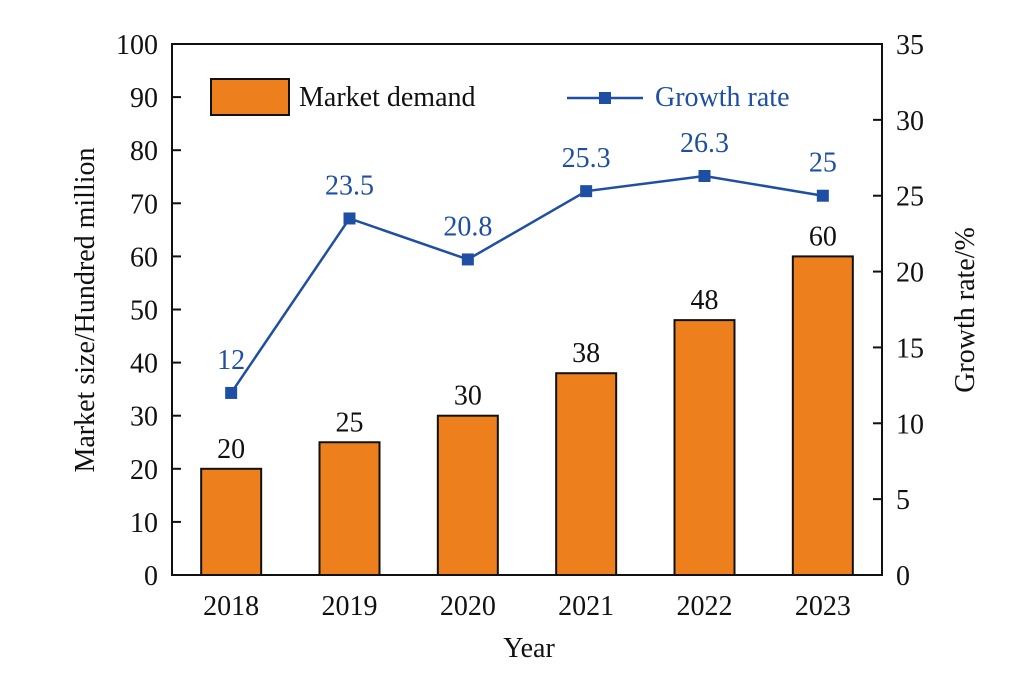 This screenshot has height=684, width=1033. What do you see at coordinates (144, 311) in the screenshot?
I see `y-tick-label-left: 50` at bounding box center [144, 311].